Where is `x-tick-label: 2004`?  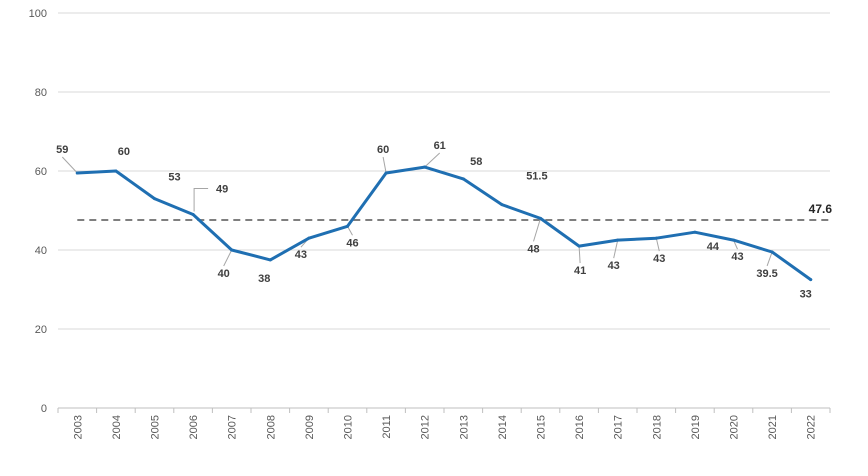 x-tick-label: 2004 is located at coordinates (117, 427).